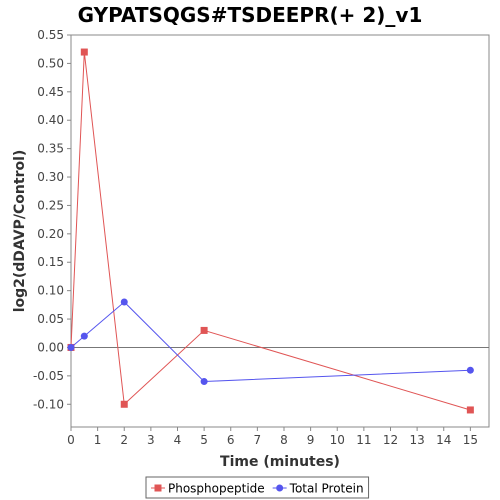 Image resolution: width=500 pixels, height=500 pixels. I want to click on legend-total-protein-label: Total Protein, so click(326, 489).